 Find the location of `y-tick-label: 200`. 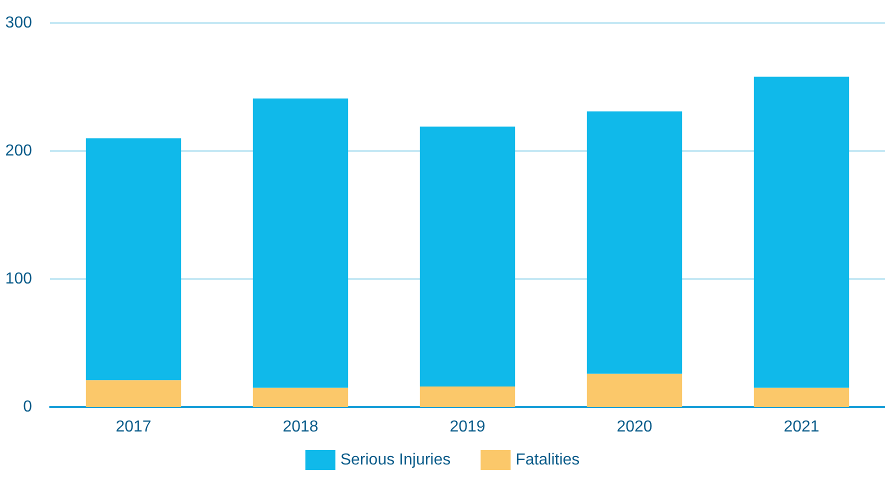

y-tick-label: 200 is located at coordinates (18, 151).